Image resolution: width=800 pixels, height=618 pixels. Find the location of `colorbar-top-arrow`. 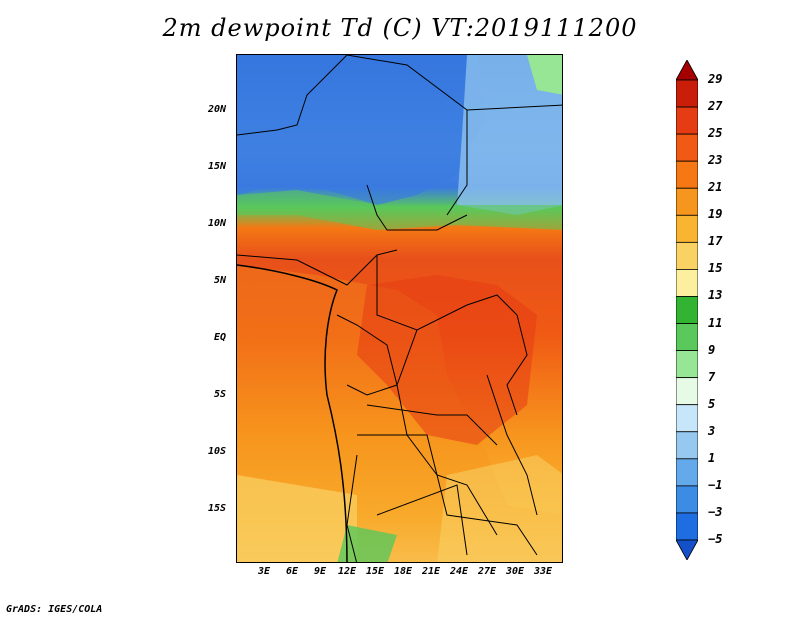

colorbar-top-arrow is located at coordinates (687, 70).